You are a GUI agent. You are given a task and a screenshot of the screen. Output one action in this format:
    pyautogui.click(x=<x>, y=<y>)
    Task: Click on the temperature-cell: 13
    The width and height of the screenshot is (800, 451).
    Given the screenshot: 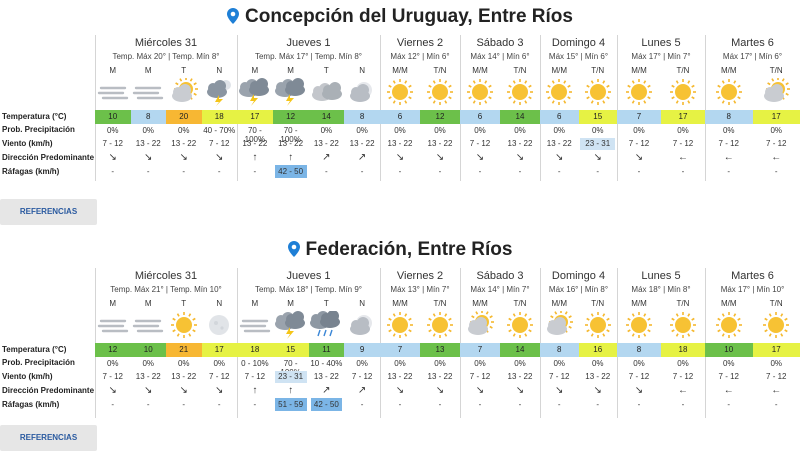 What is the action you would take?
    pyautogui.click(x=440, y=350)
    